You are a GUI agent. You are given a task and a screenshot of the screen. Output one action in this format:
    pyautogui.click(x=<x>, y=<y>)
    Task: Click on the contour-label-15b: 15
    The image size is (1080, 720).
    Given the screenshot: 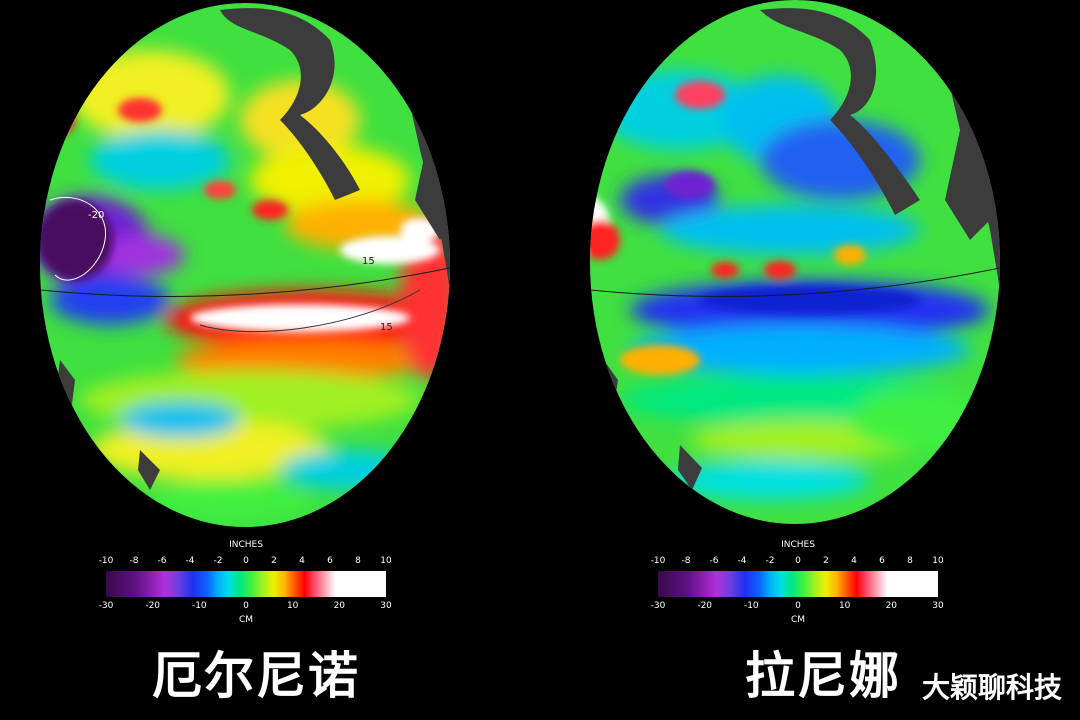 What is the action you would take?
    pyautogui.click(x=386, y=327)
    